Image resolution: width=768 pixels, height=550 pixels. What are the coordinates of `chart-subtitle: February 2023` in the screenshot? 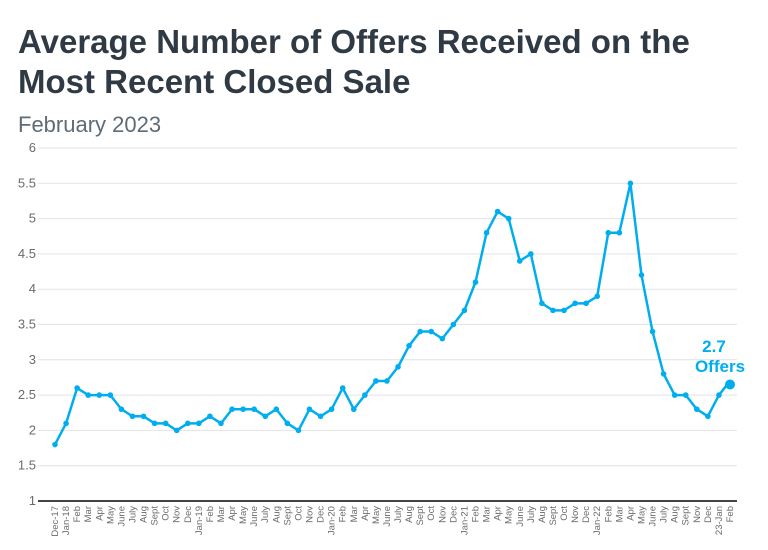 It's located at (90, 124).